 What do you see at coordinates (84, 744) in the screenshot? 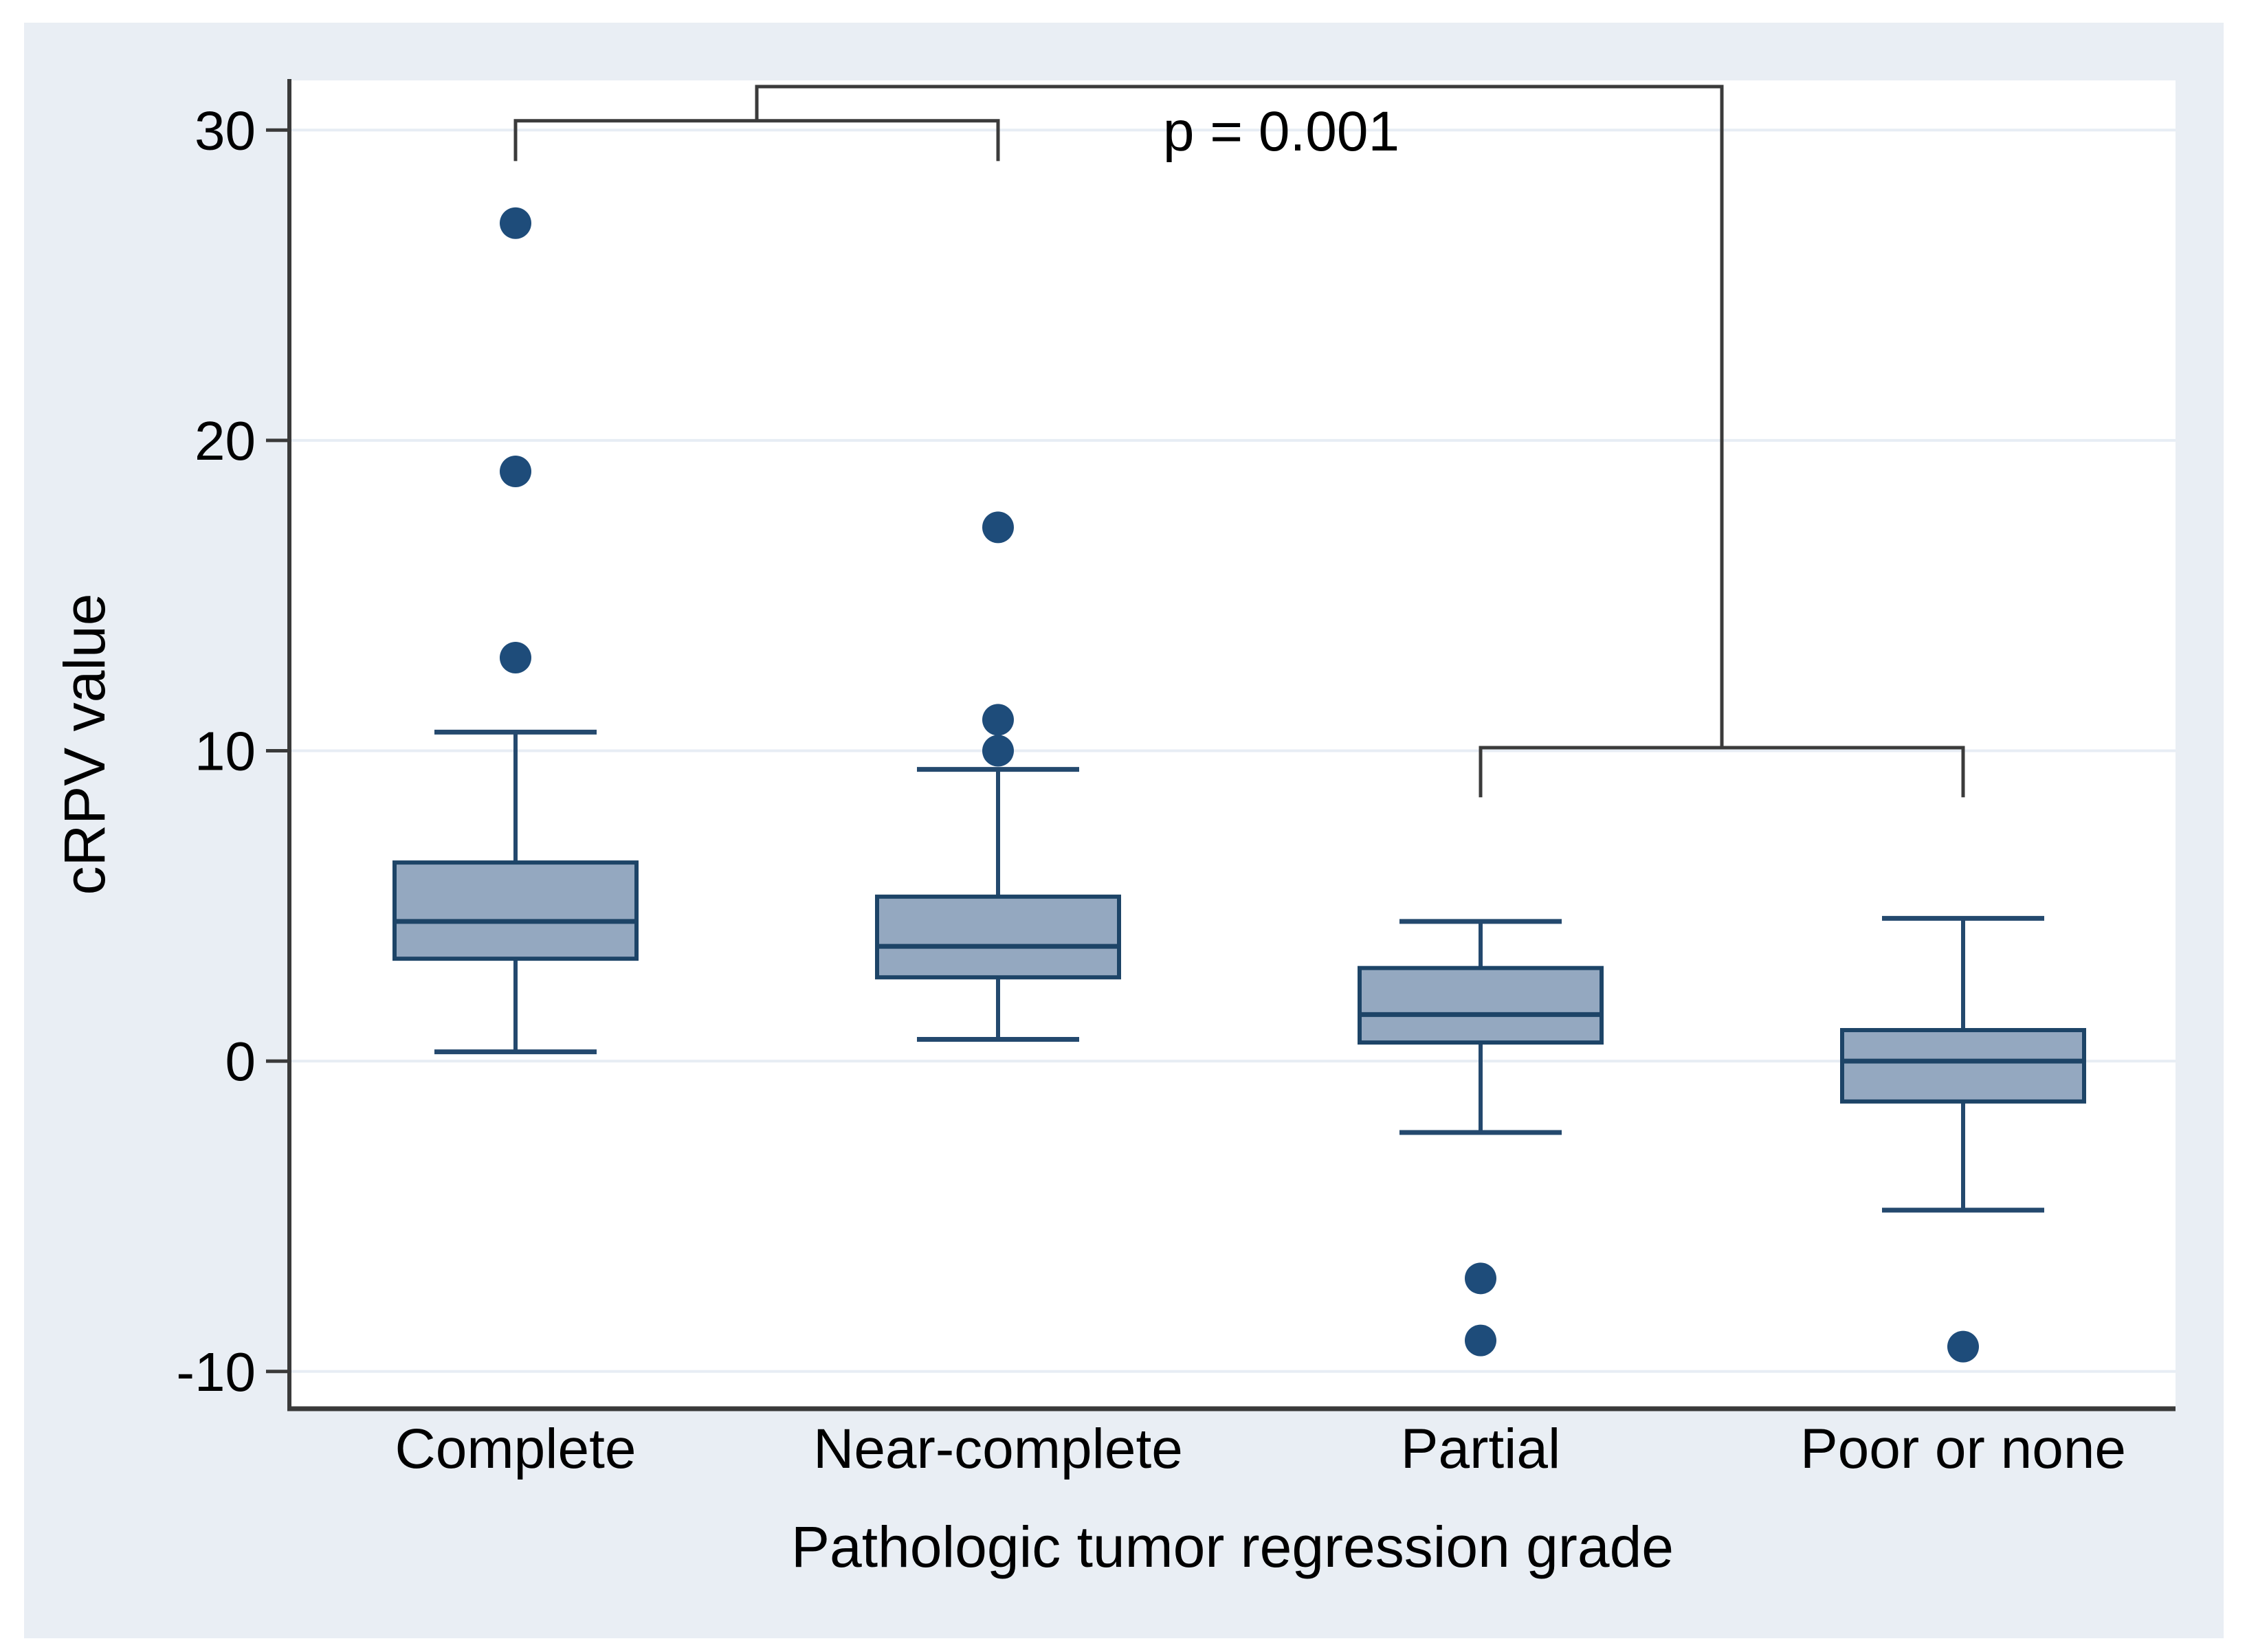
I see `y-axis-title: cRPV value` at bounding box center [84, 744].